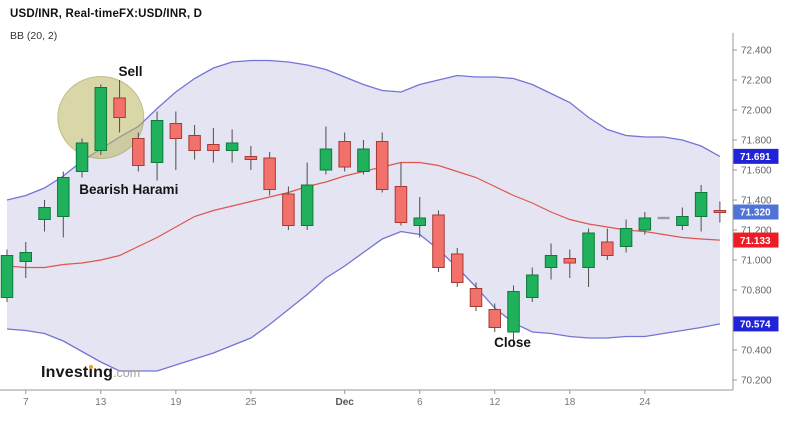 This screenshot has width=789, height=421. Describe the element at coordinates (26, 402) in the screenshot. I see `time-tick-label: 7` at that location.